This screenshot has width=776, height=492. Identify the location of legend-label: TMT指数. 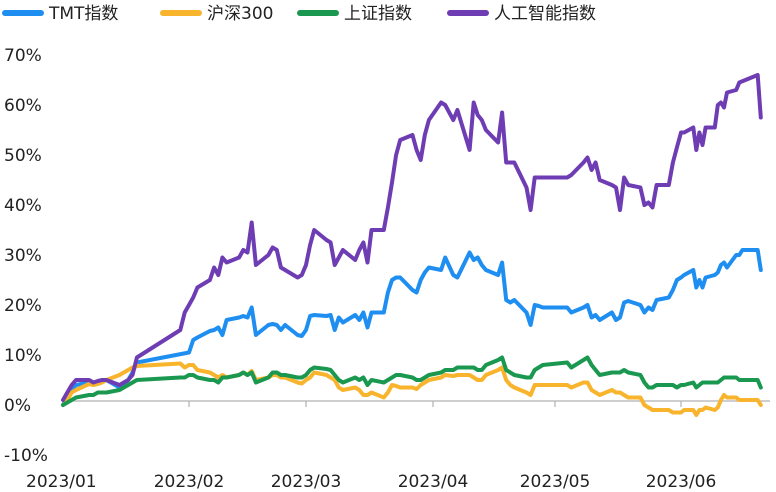
(83, 14).